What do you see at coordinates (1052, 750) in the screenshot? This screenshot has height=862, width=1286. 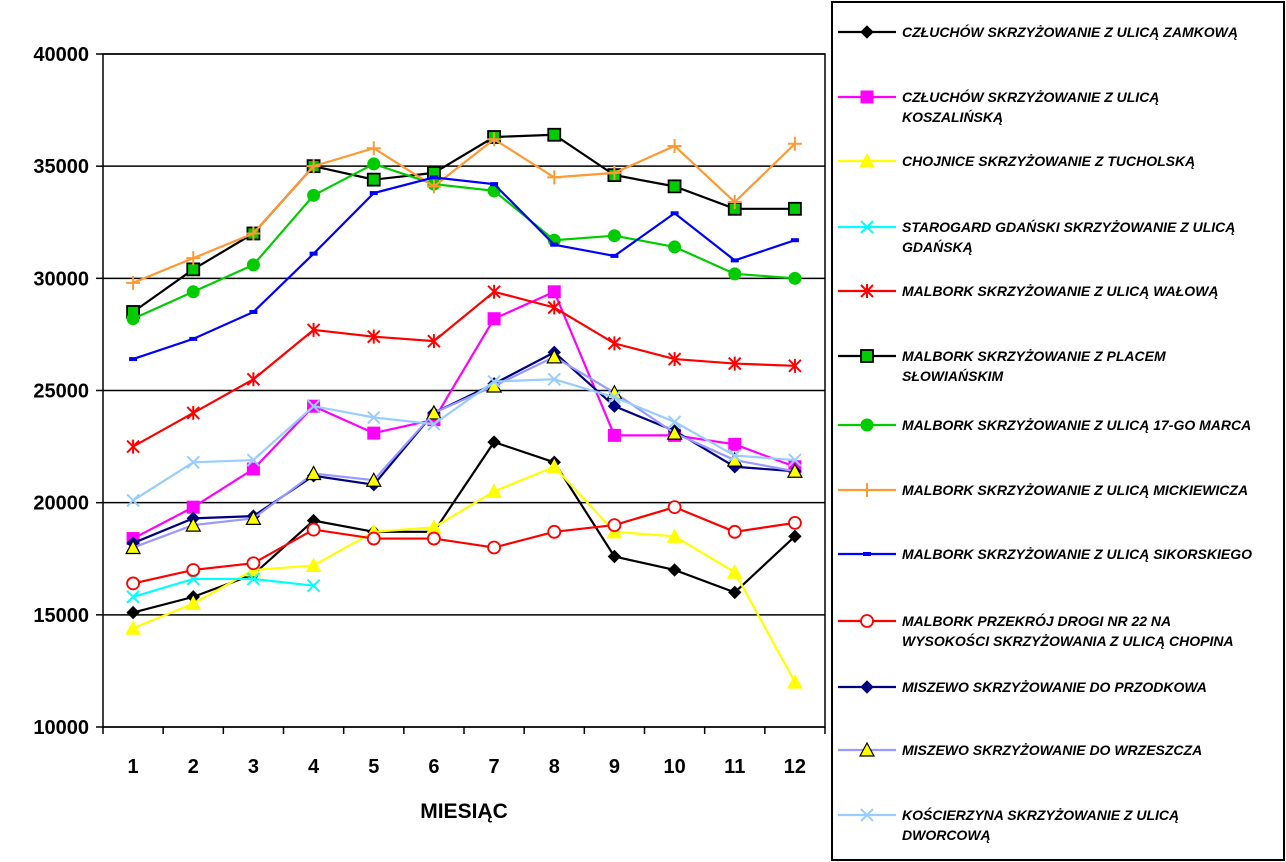 I see `legend-label: MISZEWO SKRZYŻOWANIE DO WRZESZCZA` at bounding box center [1052, 750].